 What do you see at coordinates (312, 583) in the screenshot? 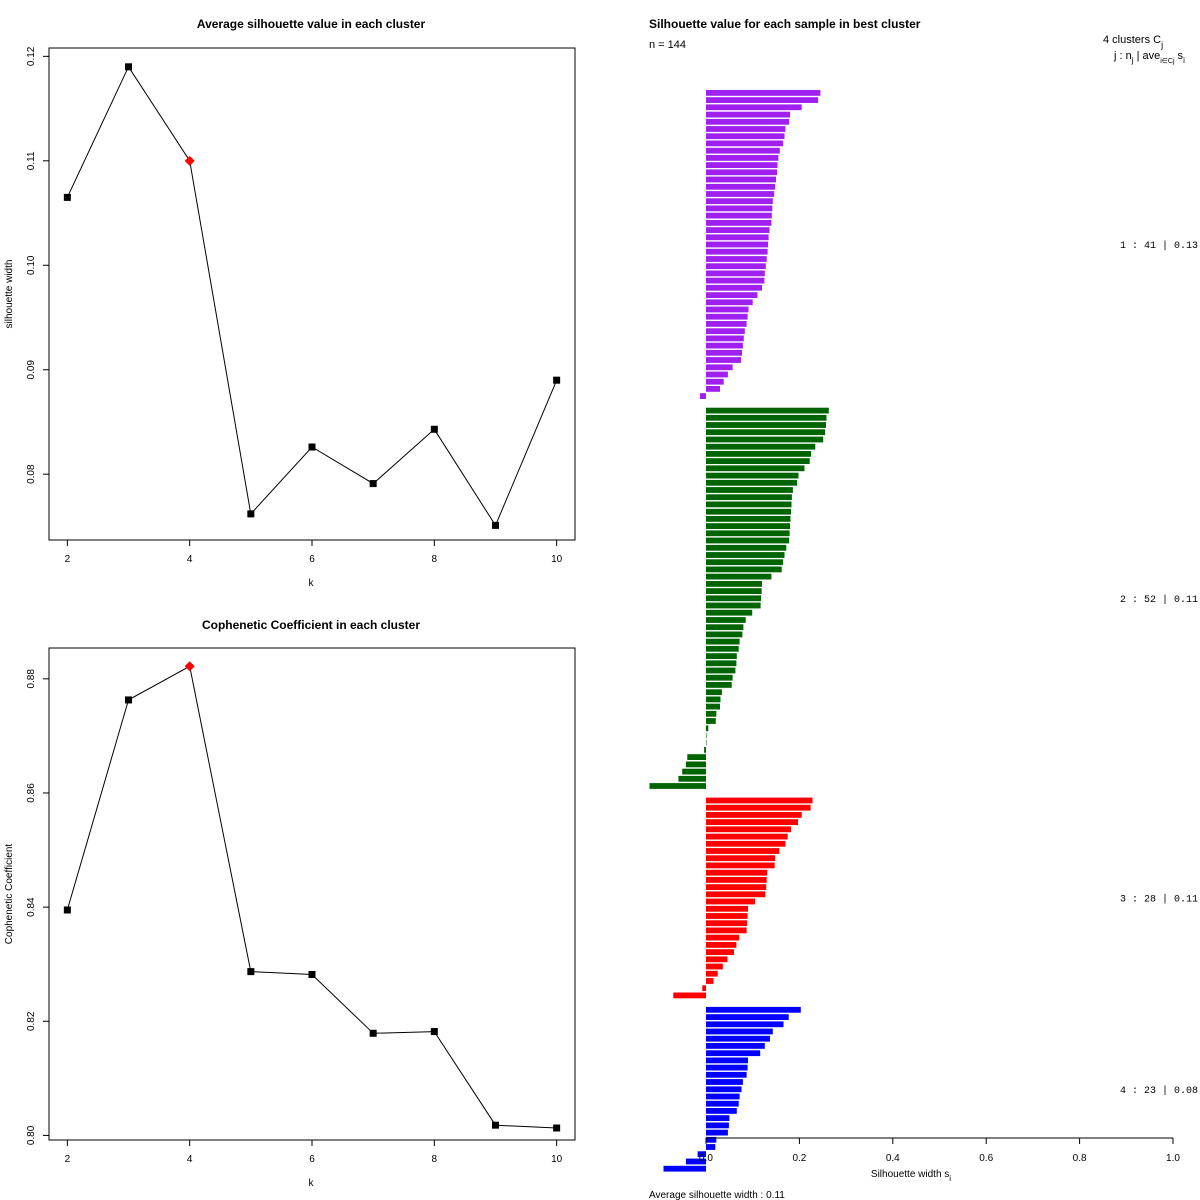
I see `x-axis-label: k` at bounding box center [312, 583].